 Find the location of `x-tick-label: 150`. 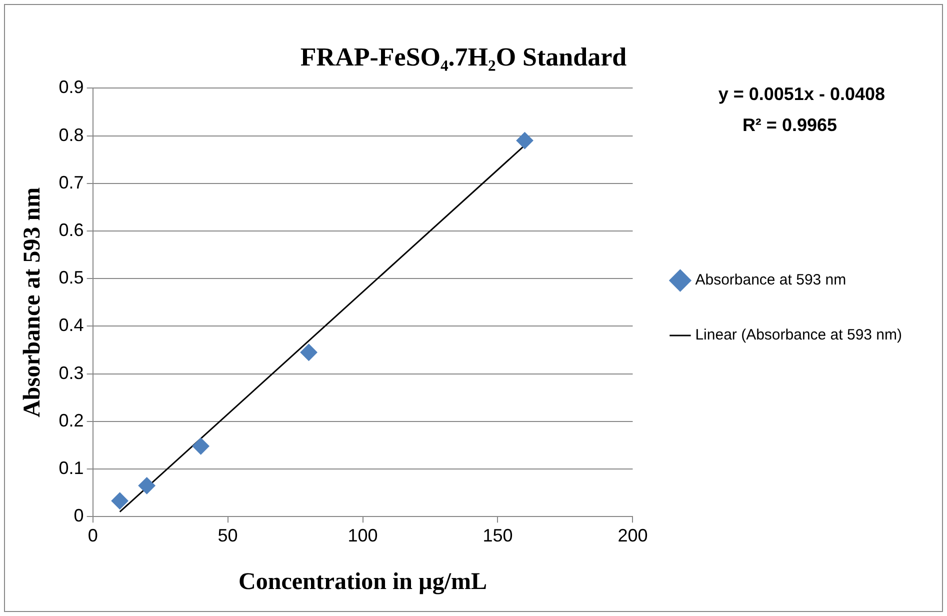

x-tick-label: 150 is located at coordinates (497, 535).